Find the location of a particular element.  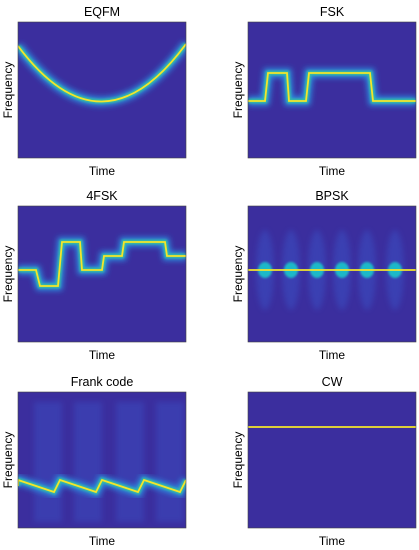

panel: BPSK Time Frequency is located at coordinates (324, 275).